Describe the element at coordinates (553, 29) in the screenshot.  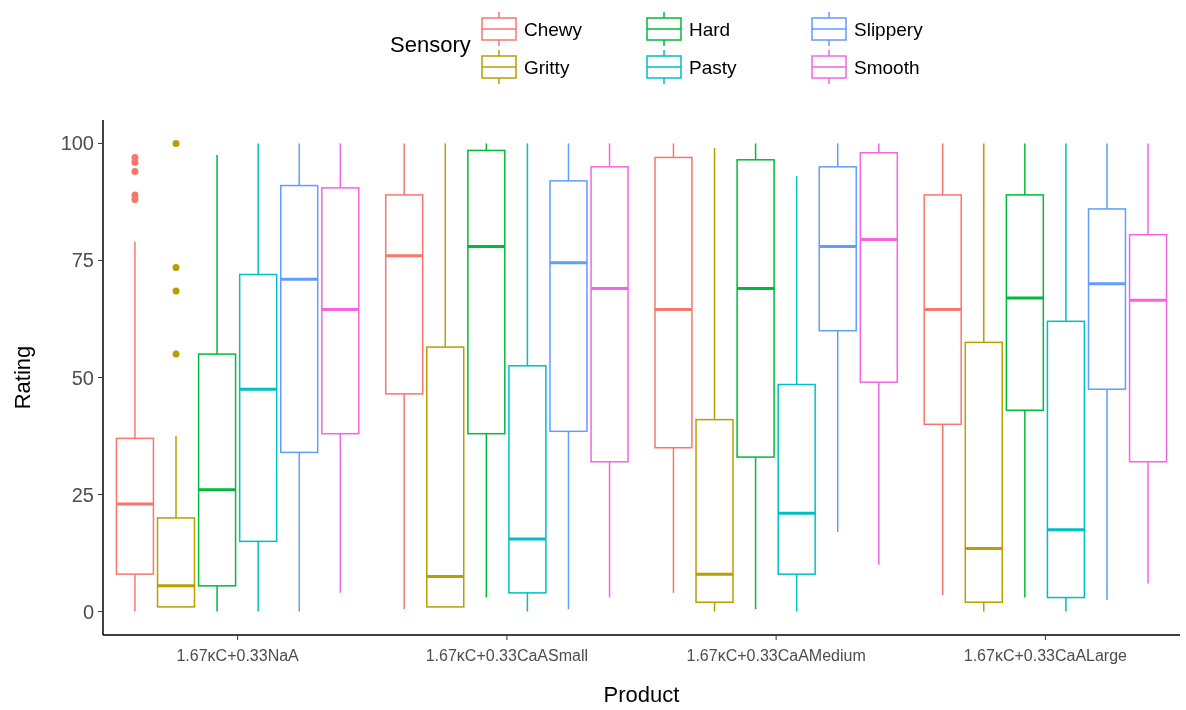
I see `legend-label: Chewy` at that location.